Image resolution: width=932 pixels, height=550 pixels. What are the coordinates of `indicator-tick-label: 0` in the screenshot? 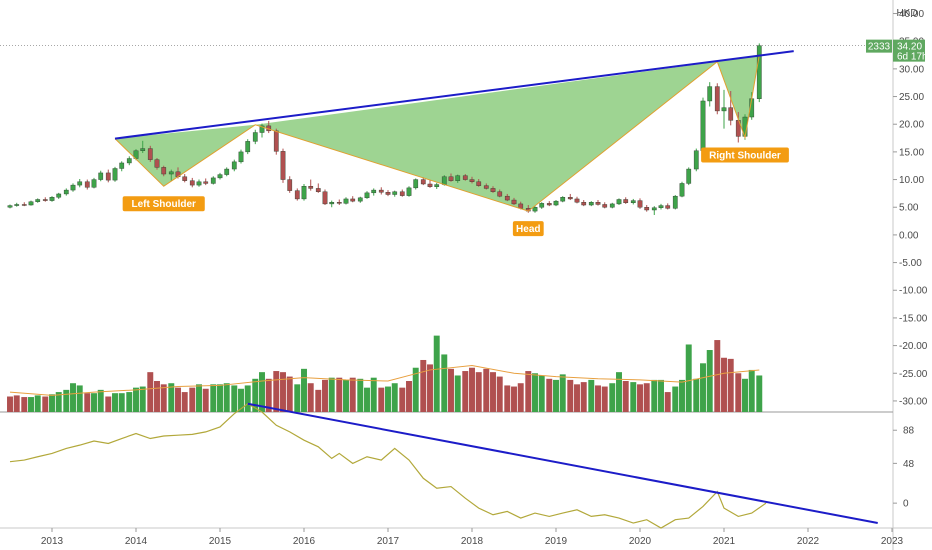 It's located at (906, 504).